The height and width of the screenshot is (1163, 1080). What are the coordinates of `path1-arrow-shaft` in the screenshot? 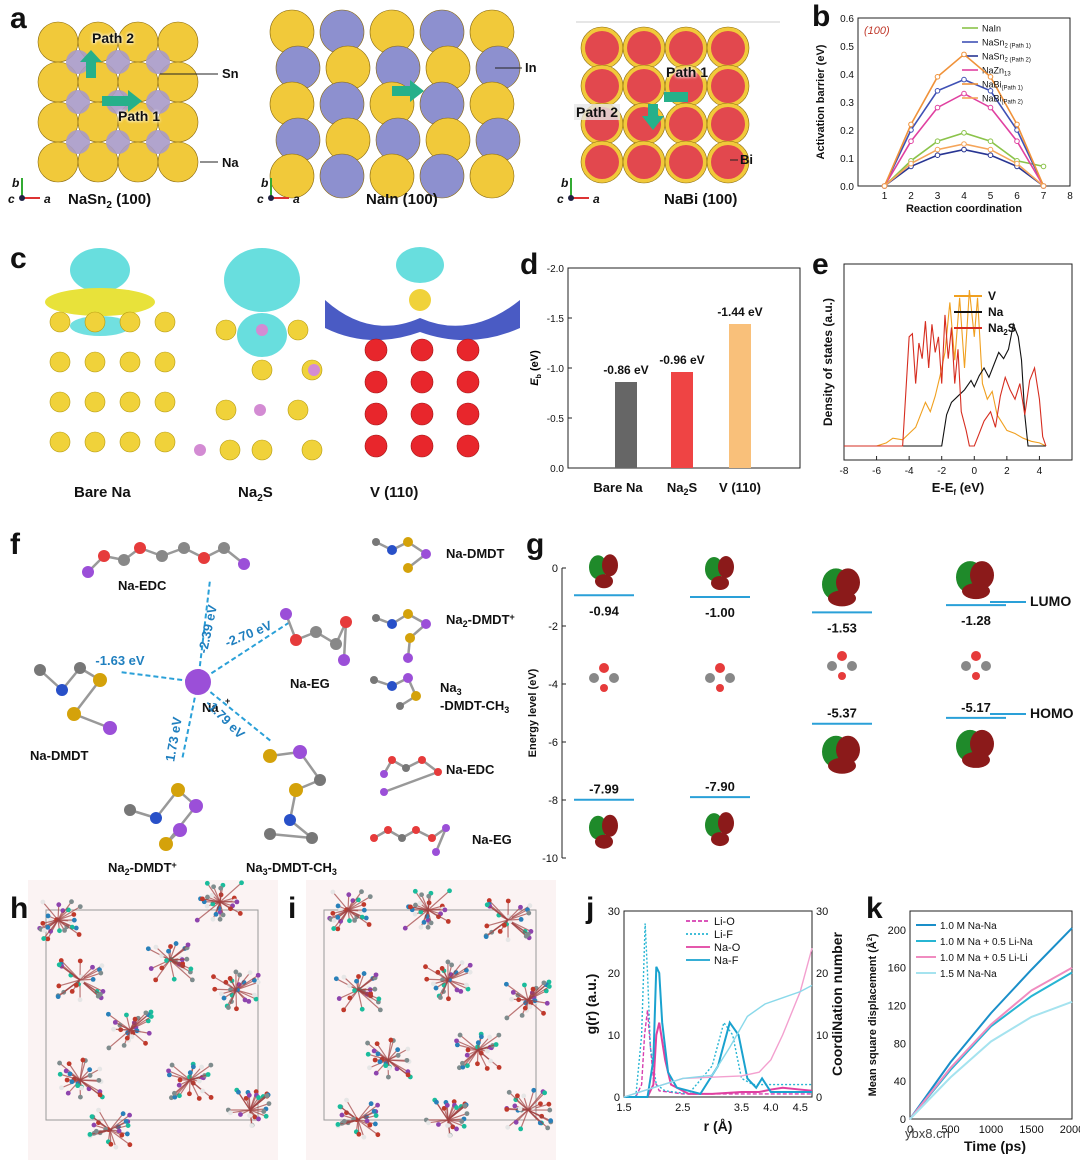 It's located at (116, 101).